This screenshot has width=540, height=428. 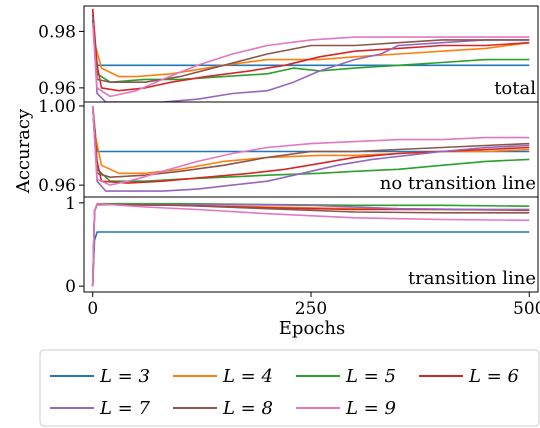 I want to click on legend-item-L4: L = 4, so click(x=223, y=376).